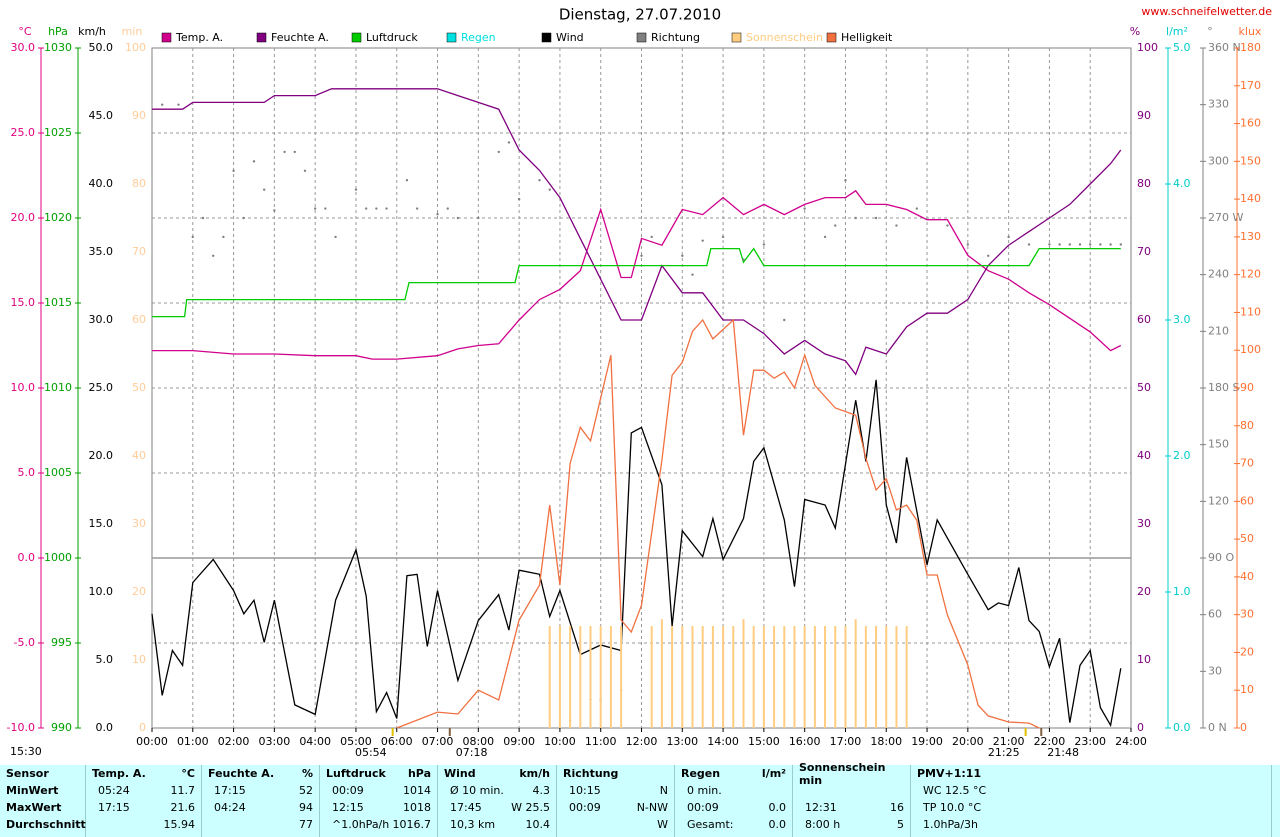 Image resolution: width=1280 pixels, height=837 pixels. What do you see at coordinates (1091, 773) in the screenshot?
I see `table-cell: PMV+1:11` at bounding box center [1091, 773].